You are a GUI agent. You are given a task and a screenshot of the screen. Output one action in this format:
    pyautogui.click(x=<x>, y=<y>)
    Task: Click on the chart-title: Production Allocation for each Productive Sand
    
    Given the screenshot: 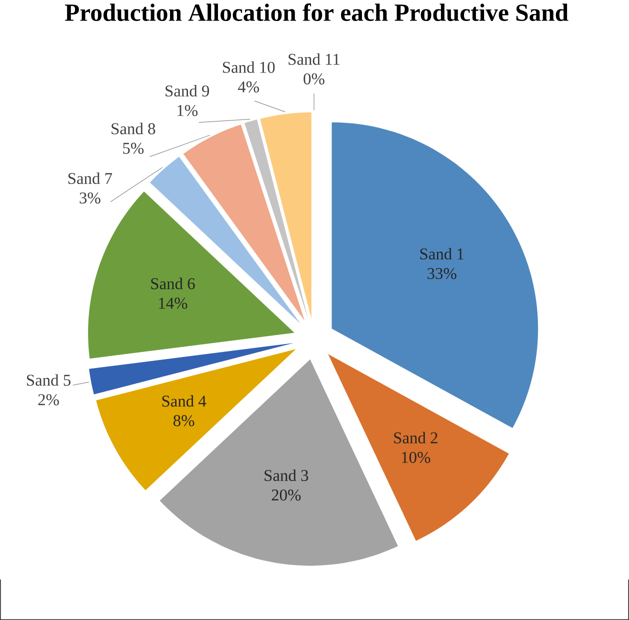 What is the action you would take?
    pyautogui.click(x=316, y=12)
    